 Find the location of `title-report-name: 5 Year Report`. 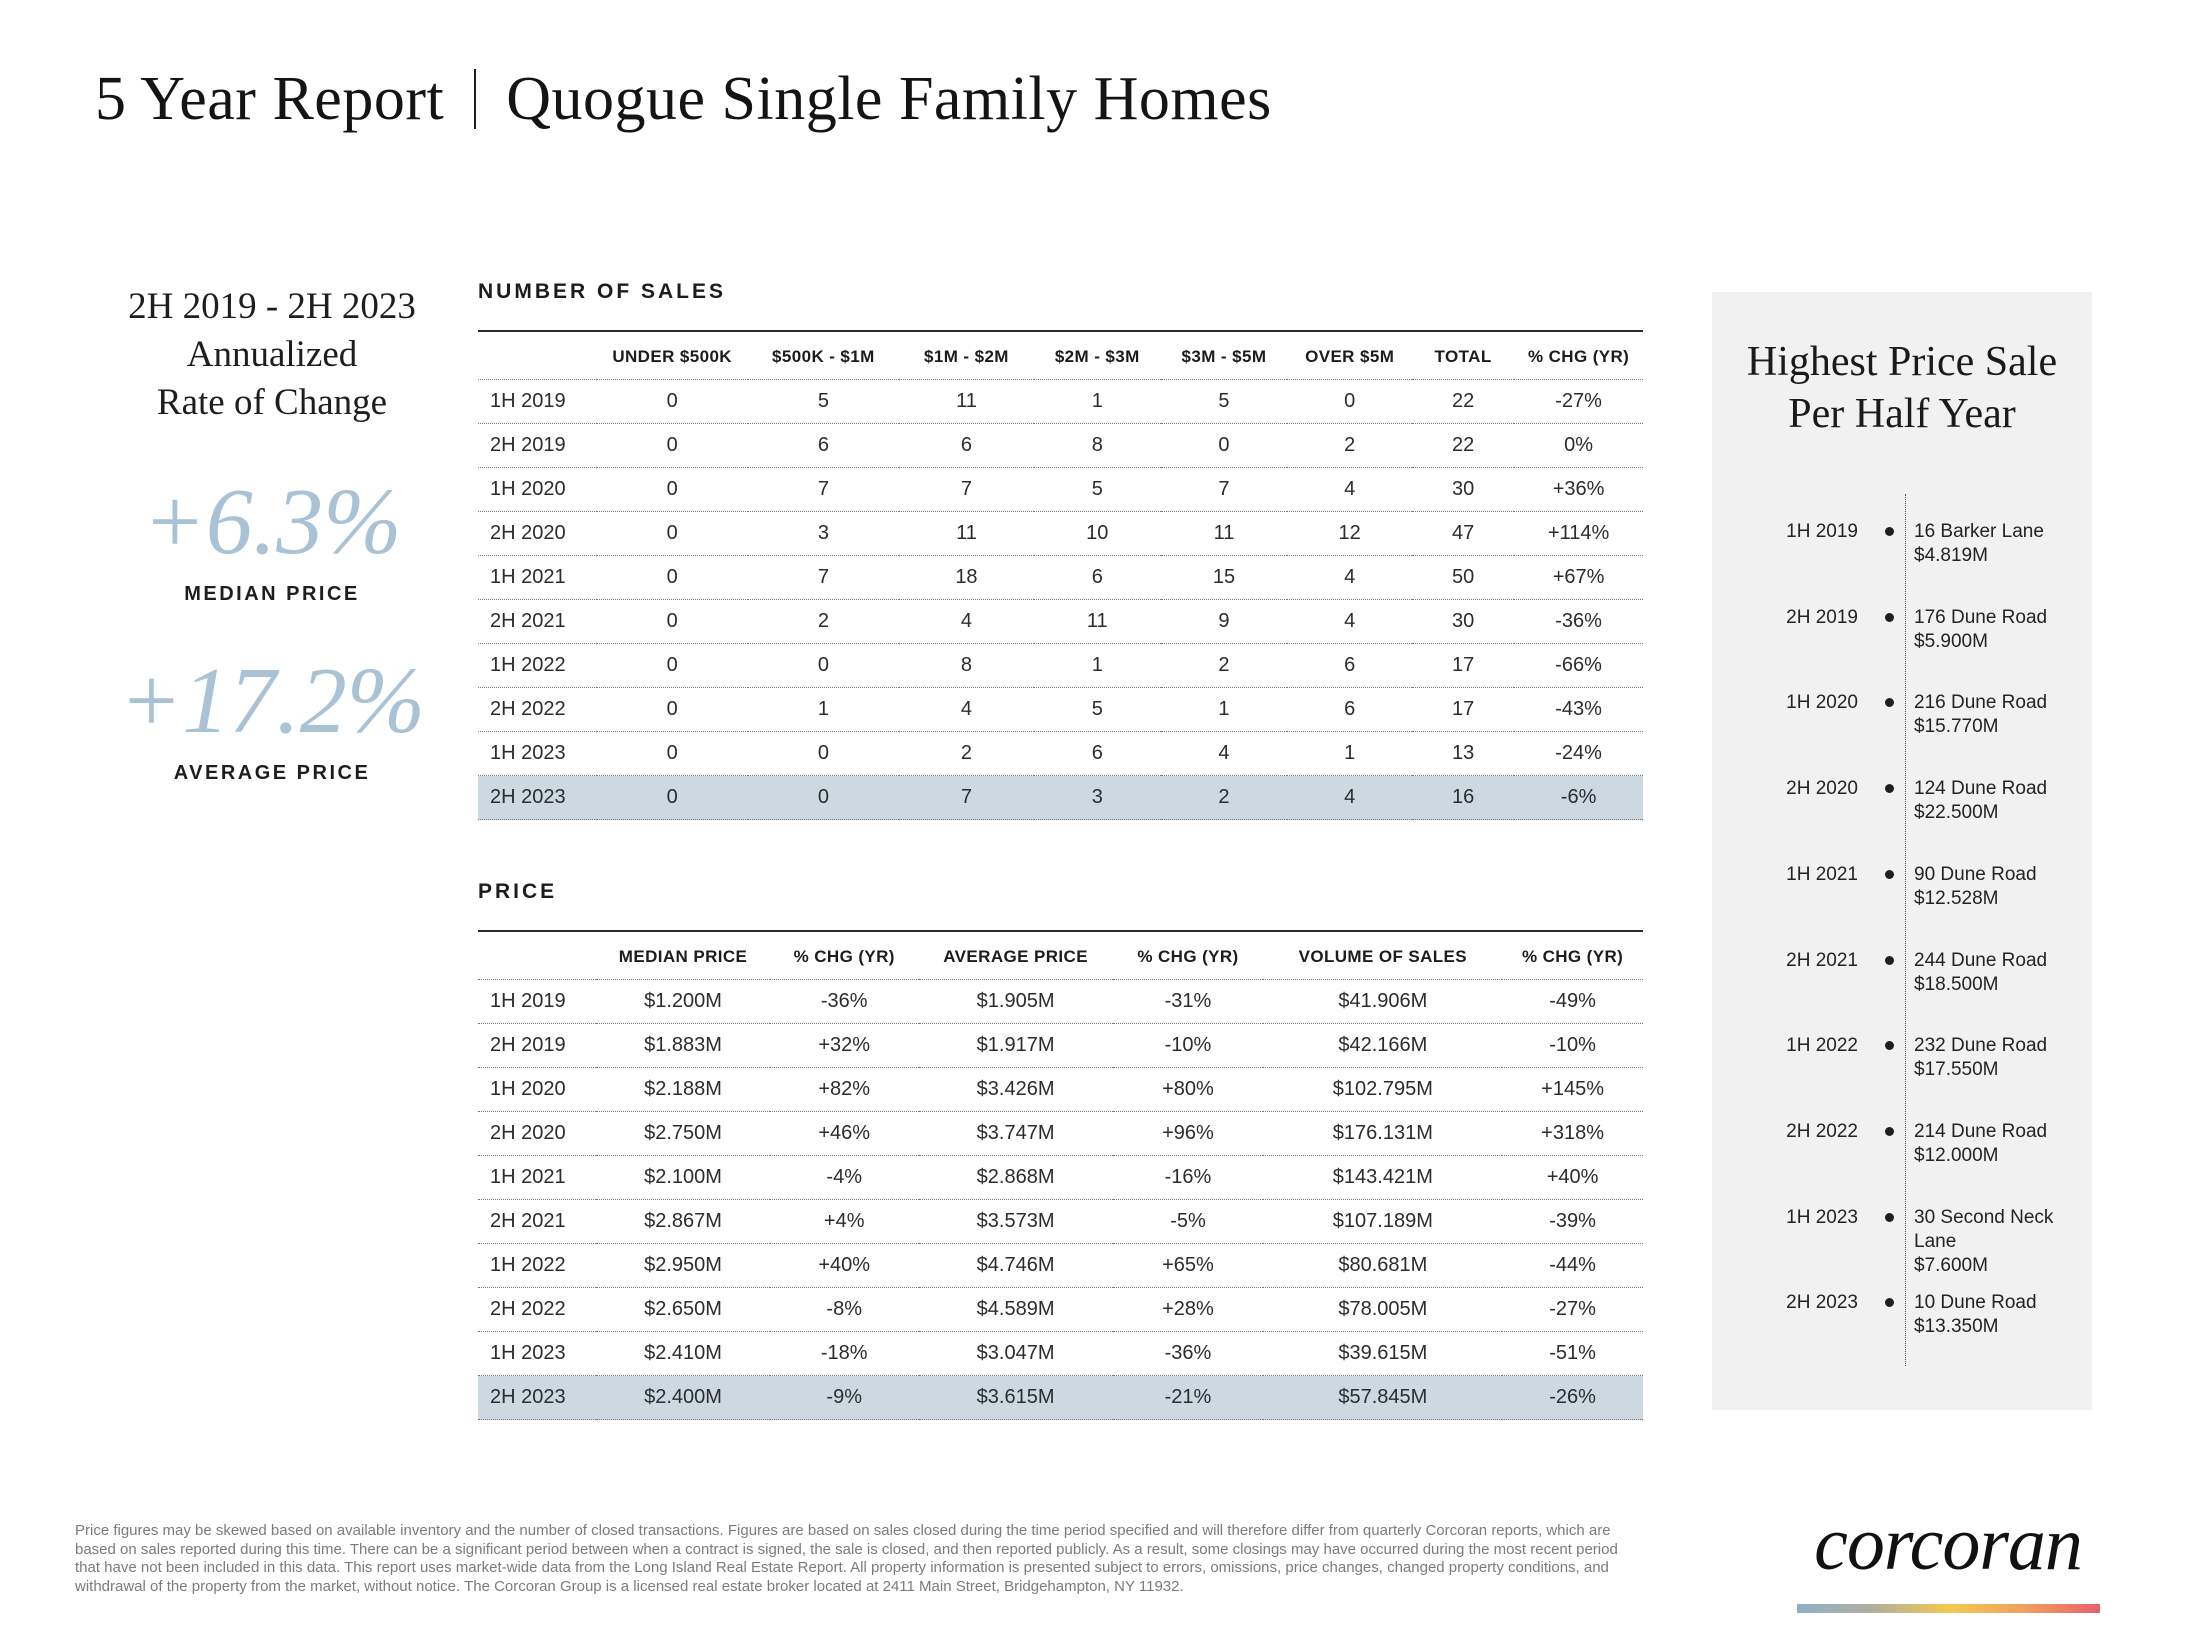

title-report-name: 5 Year Report is located at coordinates (270, 99).